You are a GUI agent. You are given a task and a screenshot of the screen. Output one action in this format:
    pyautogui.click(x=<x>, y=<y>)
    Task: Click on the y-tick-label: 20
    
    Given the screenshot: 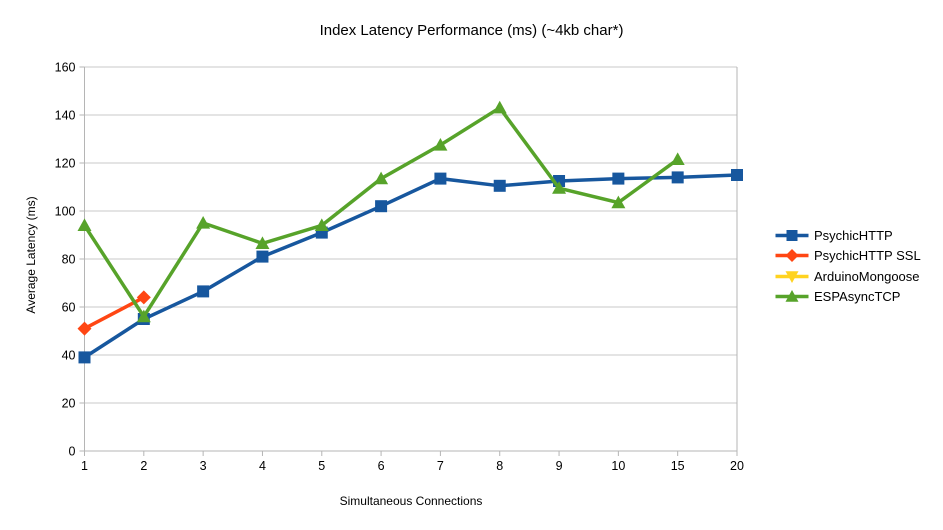 What is the action you would take?
    pyautogui.click(x=69, y=404)
    